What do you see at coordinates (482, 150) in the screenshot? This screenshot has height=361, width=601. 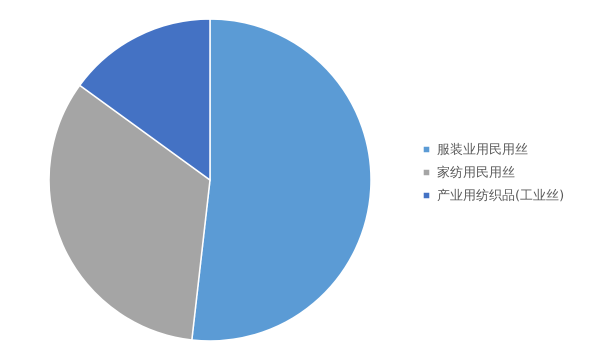 I see `legend-label: 服装业用民用丝` at bounding box center [482, 150].